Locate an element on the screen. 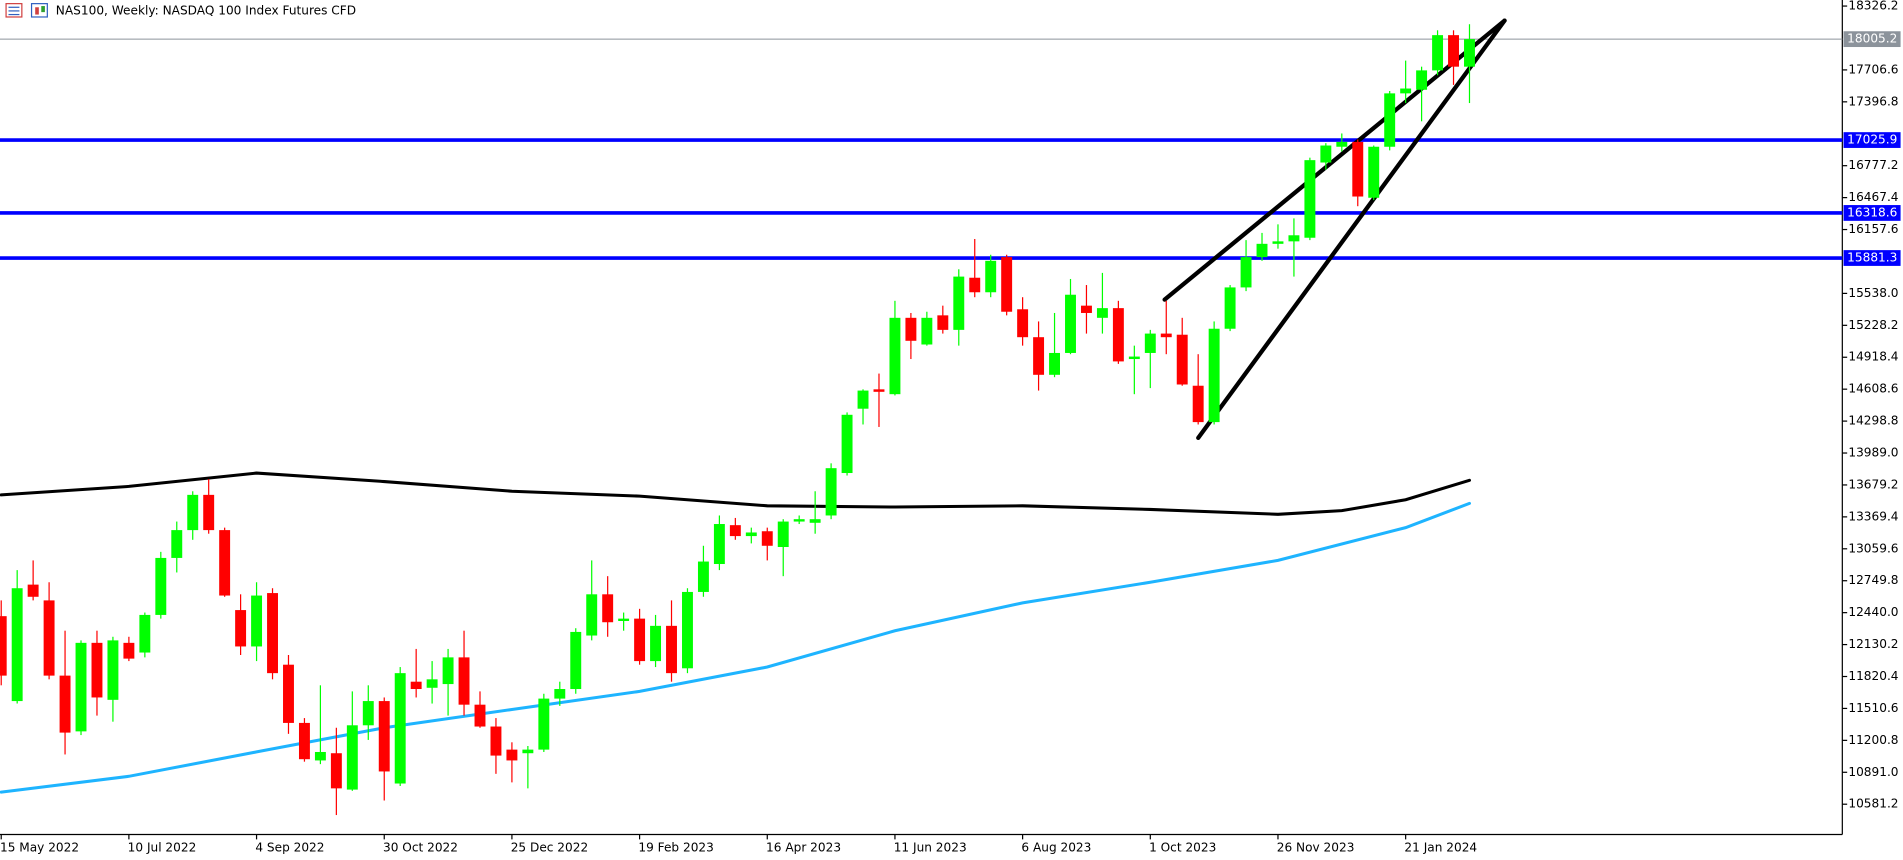  x-tick-label: 1 Oct 2023 is located at coordinates (1182, 847).